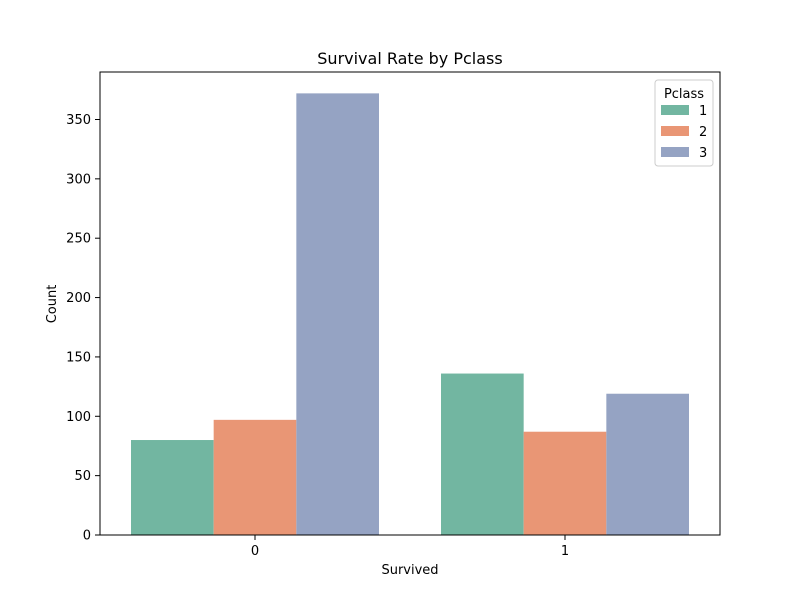 The image size is (800, 600). What do you see at coordinates (78, 298) in the screenshot?
I see `y-tick-label: 200` at bounding box center [78, 298].